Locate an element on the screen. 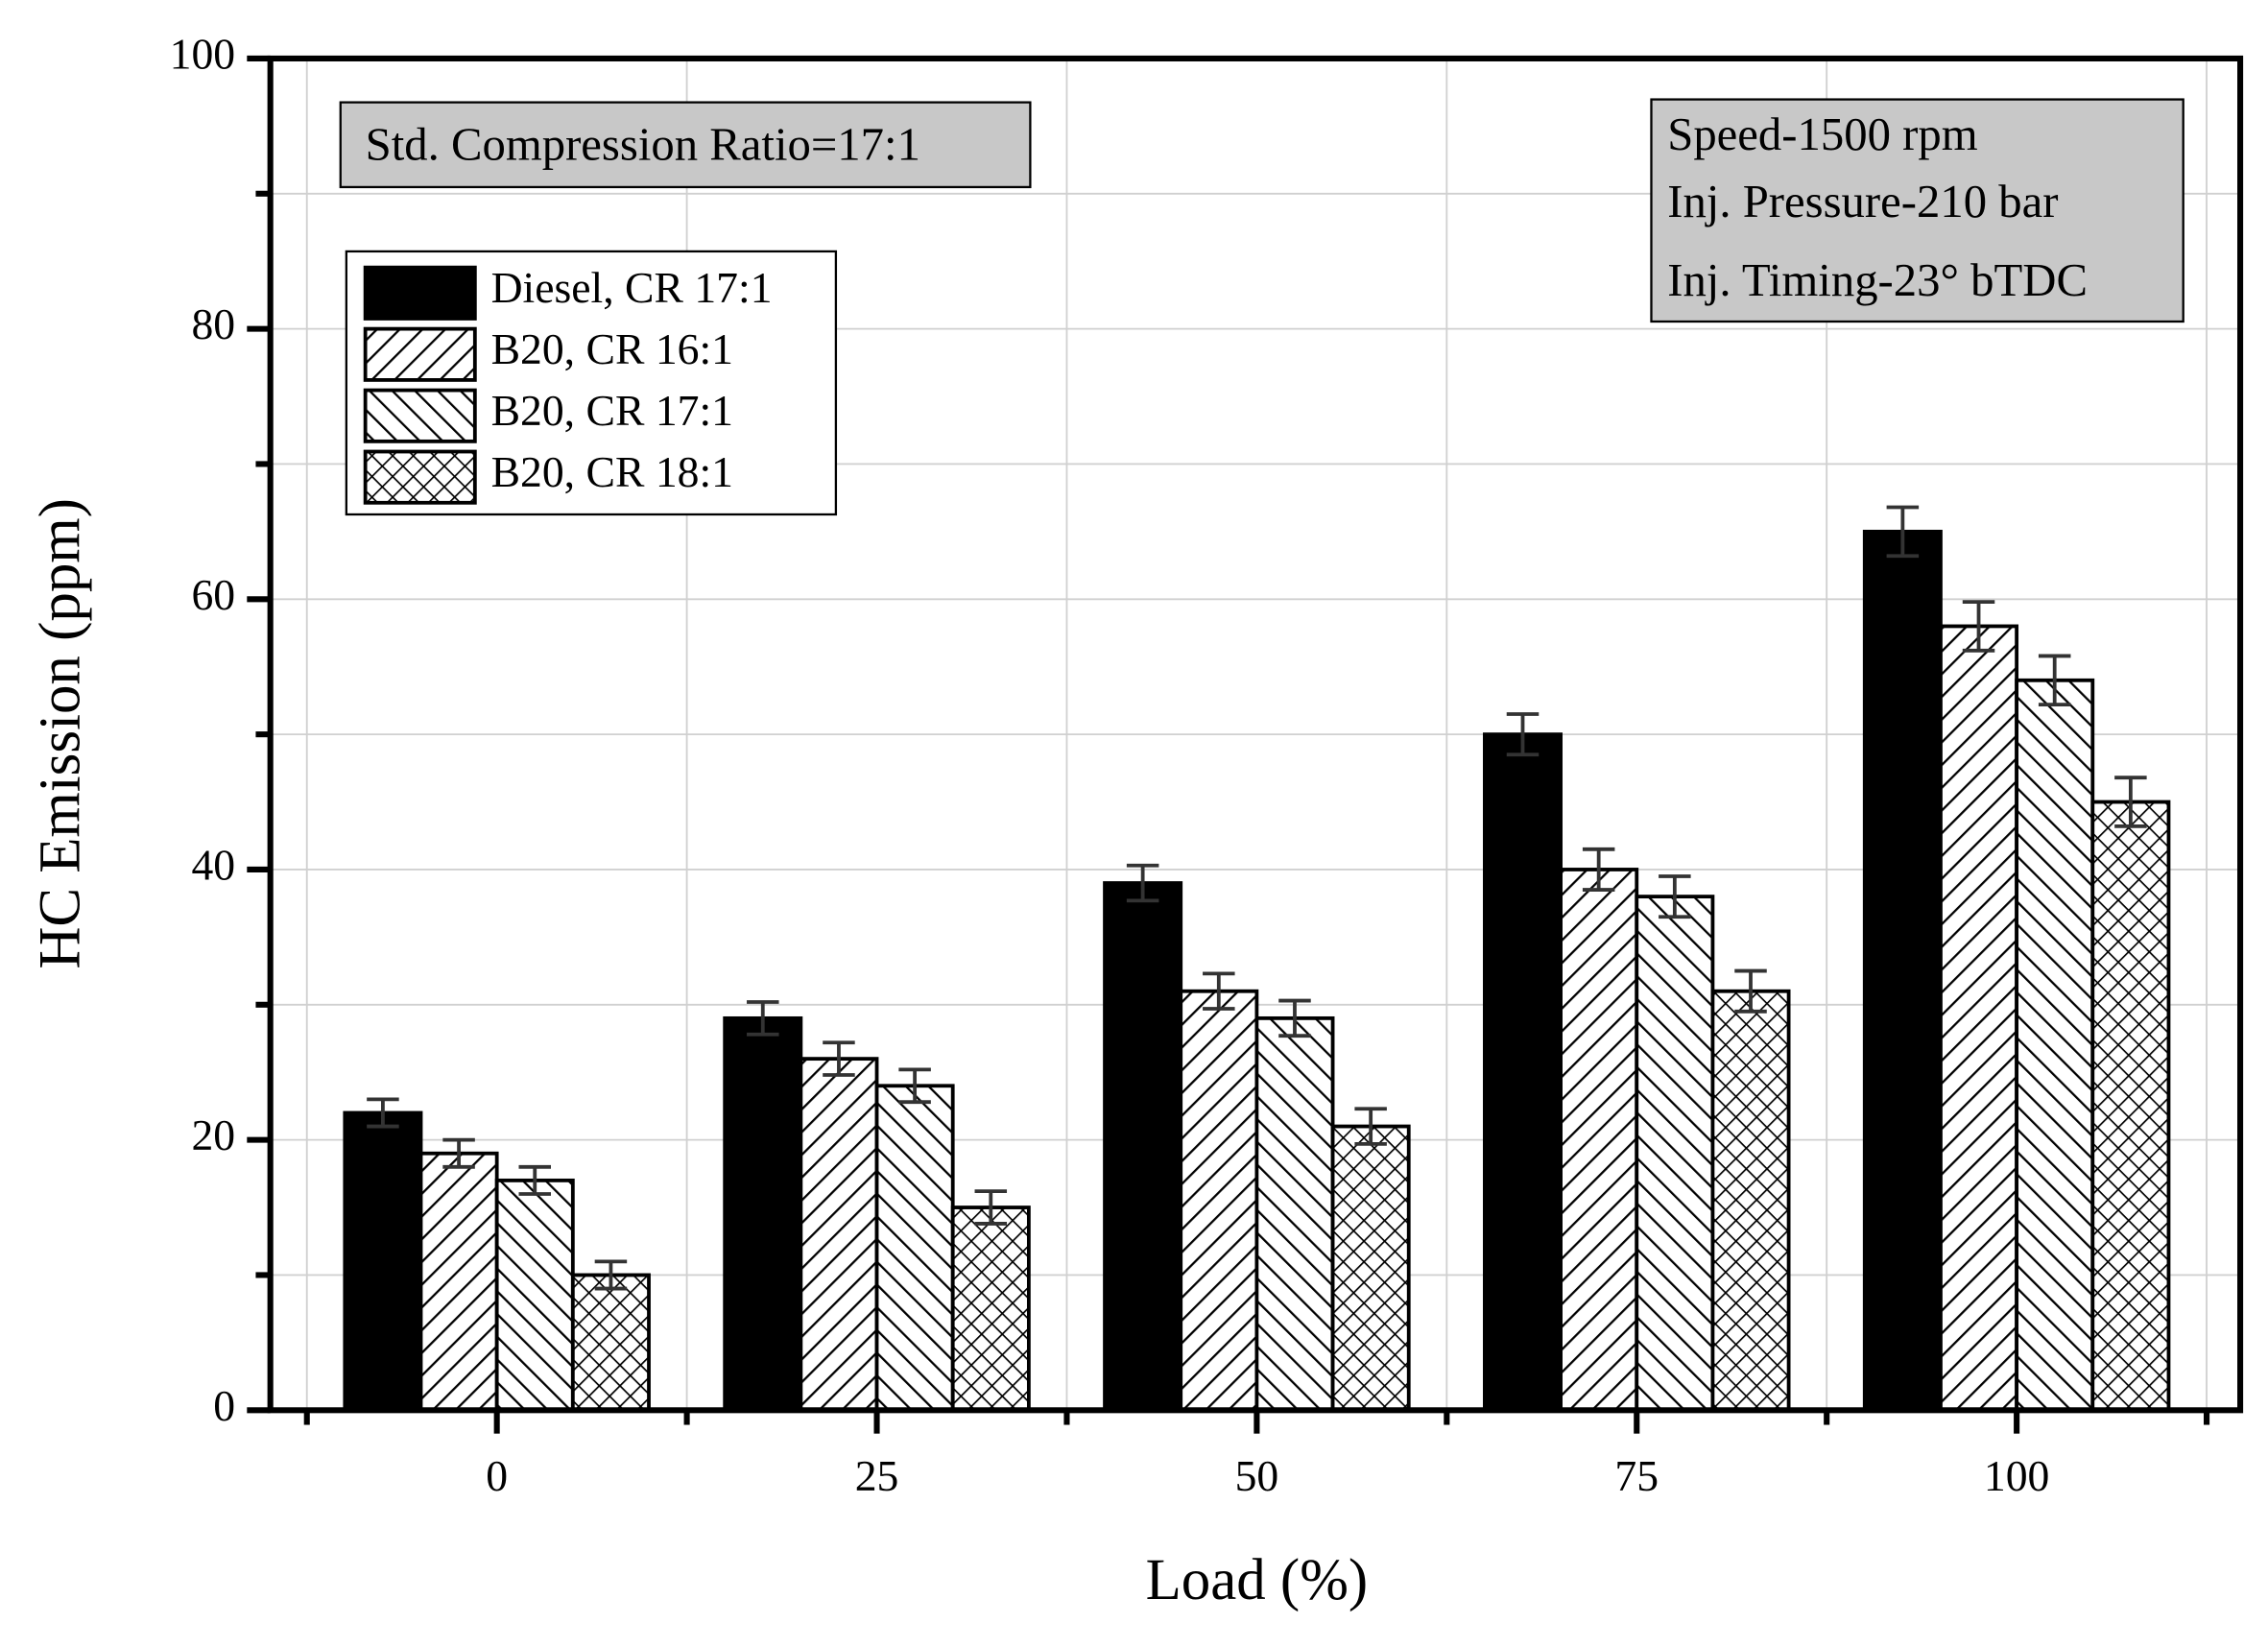 The height and width of the screenshot is (1647, 2268). legend-label: B20, CR 17:1 is located at coordinates (612, 410).